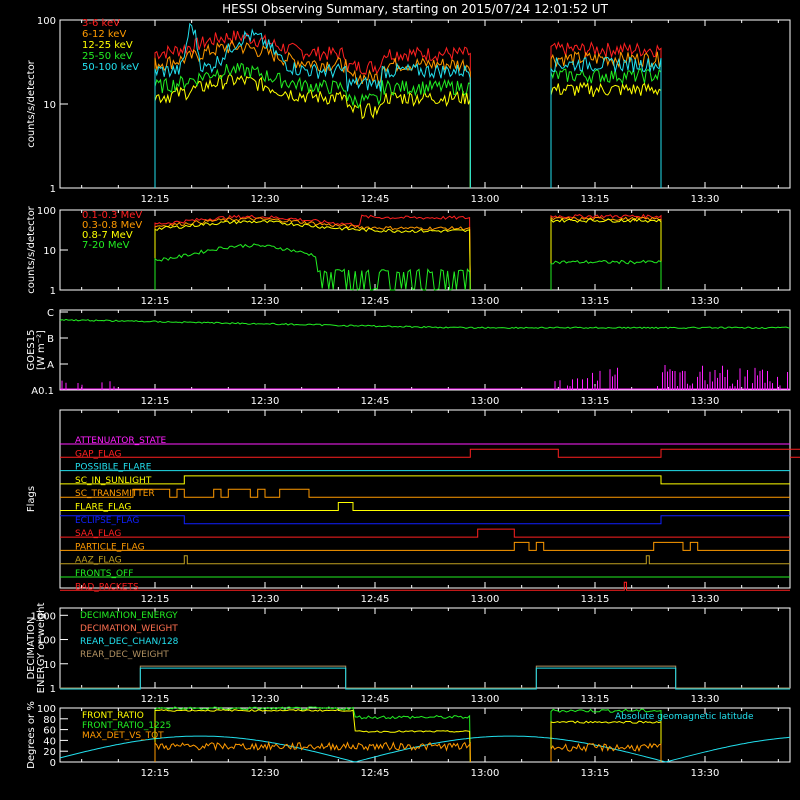 The height and width of the screenshot is (800, 800). What do you see at coordinates (112, 215) in the screenshot?
I see `legend-entry: 0.1-0.3 MeV` at bounding box center [112, 215].